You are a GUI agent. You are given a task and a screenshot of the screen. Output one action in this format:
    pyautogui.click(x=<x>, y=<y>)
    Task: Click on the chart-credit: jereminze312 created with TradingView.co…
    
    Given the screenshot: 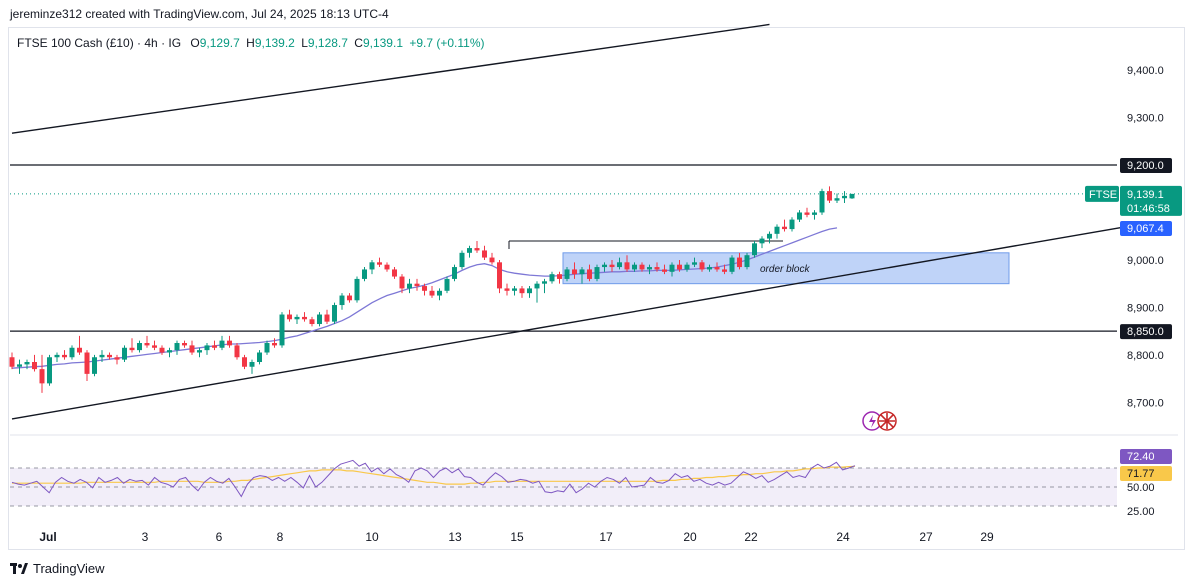 What is the action you would take?
    pyautogui.click(x=199, y=14)
    